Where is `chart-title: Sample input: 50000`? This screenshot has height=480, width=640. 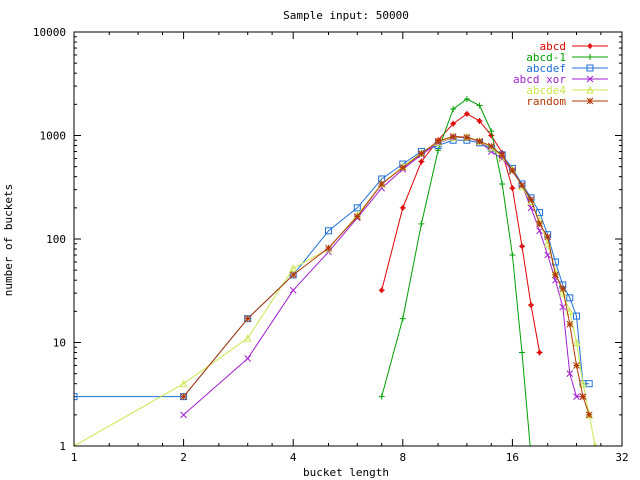 chart-title: Sample input: 50000 is located at coordinates (346, 15).